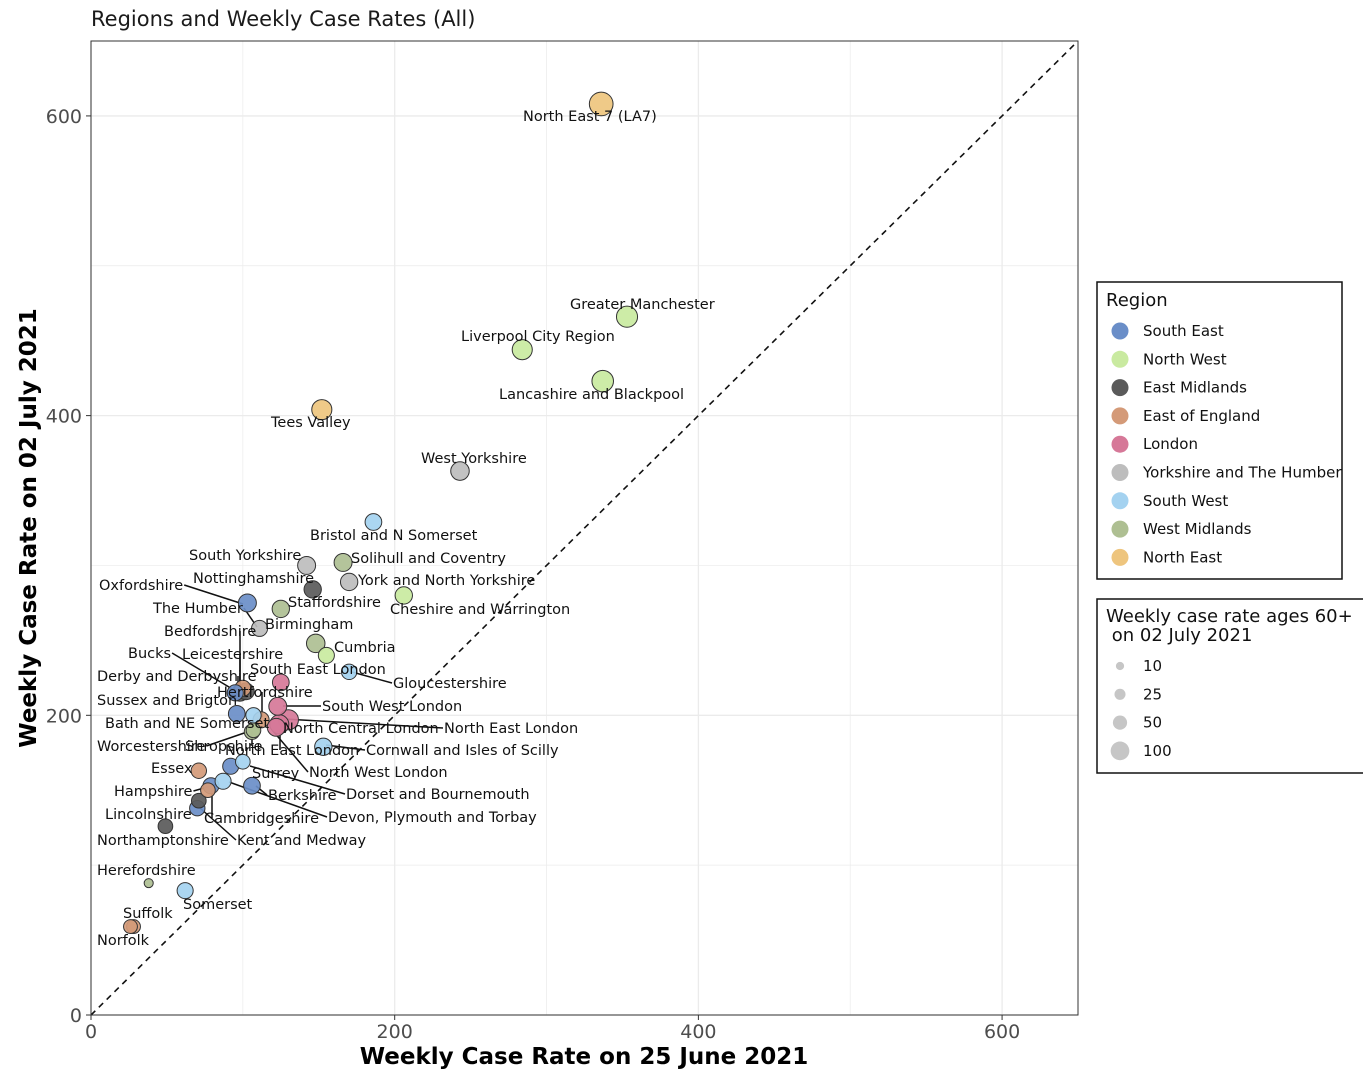 The height and width of the screenshot is (1069, 1363). I want to click on point-label: Cambridgeshire, so click(261, 819).